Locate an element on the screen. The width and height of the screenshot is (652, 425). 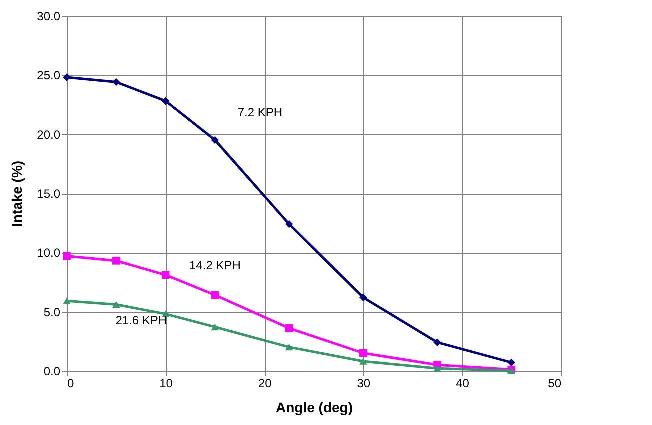
y-tick-label: 25.0 is located at coordinates (49, 75).